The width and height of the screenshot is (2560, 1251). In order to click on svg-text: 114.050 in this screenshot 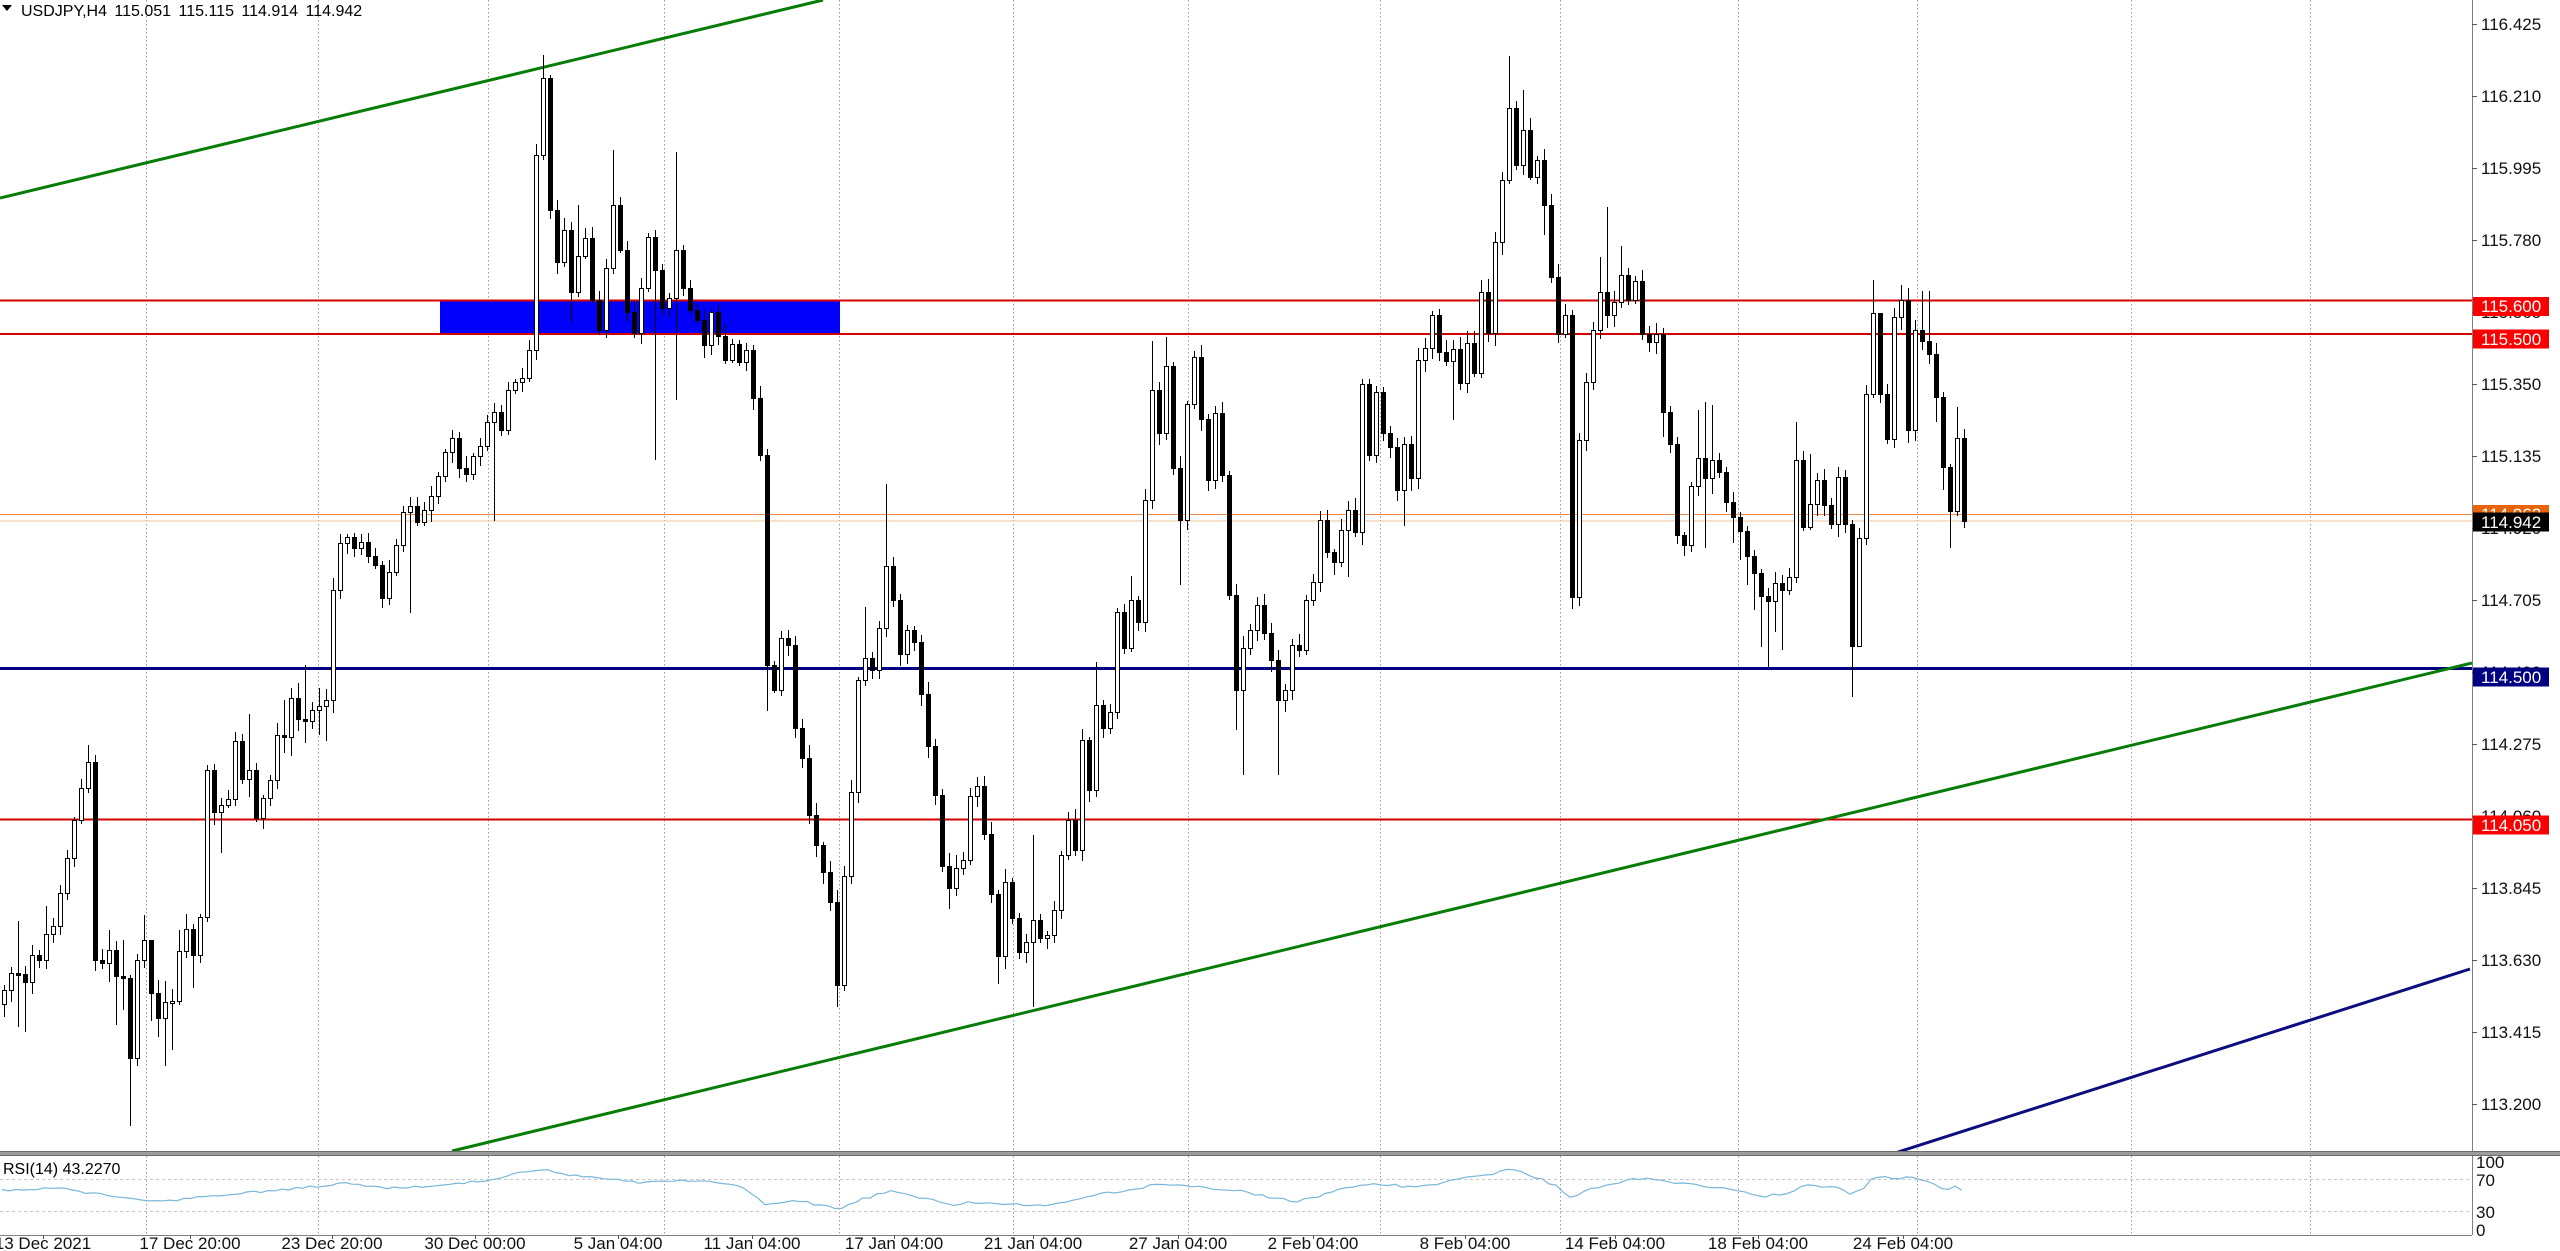, I will do `click(2511, 825)`.